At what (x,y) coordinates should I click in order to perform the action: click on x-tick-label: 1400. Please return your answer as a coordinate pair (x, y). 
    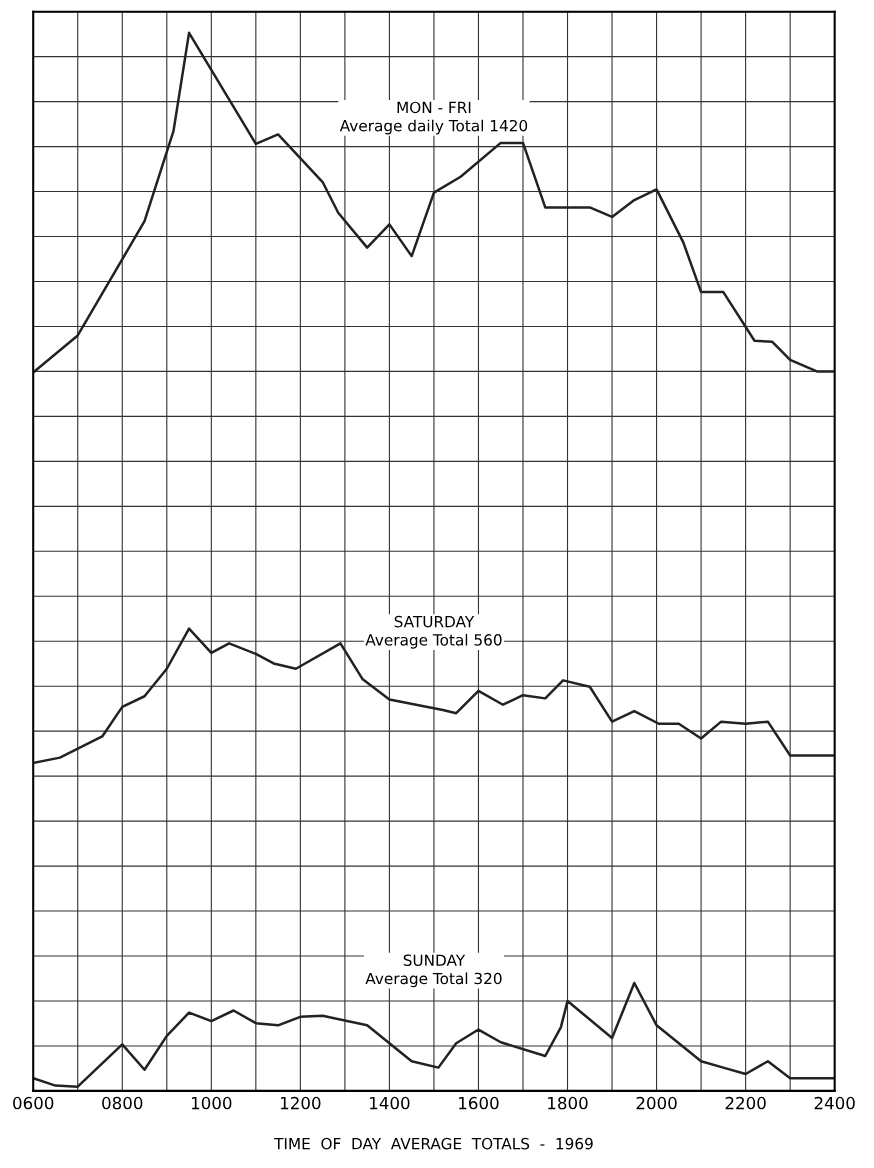
    Looking at the image, I should click on (390, 1103).